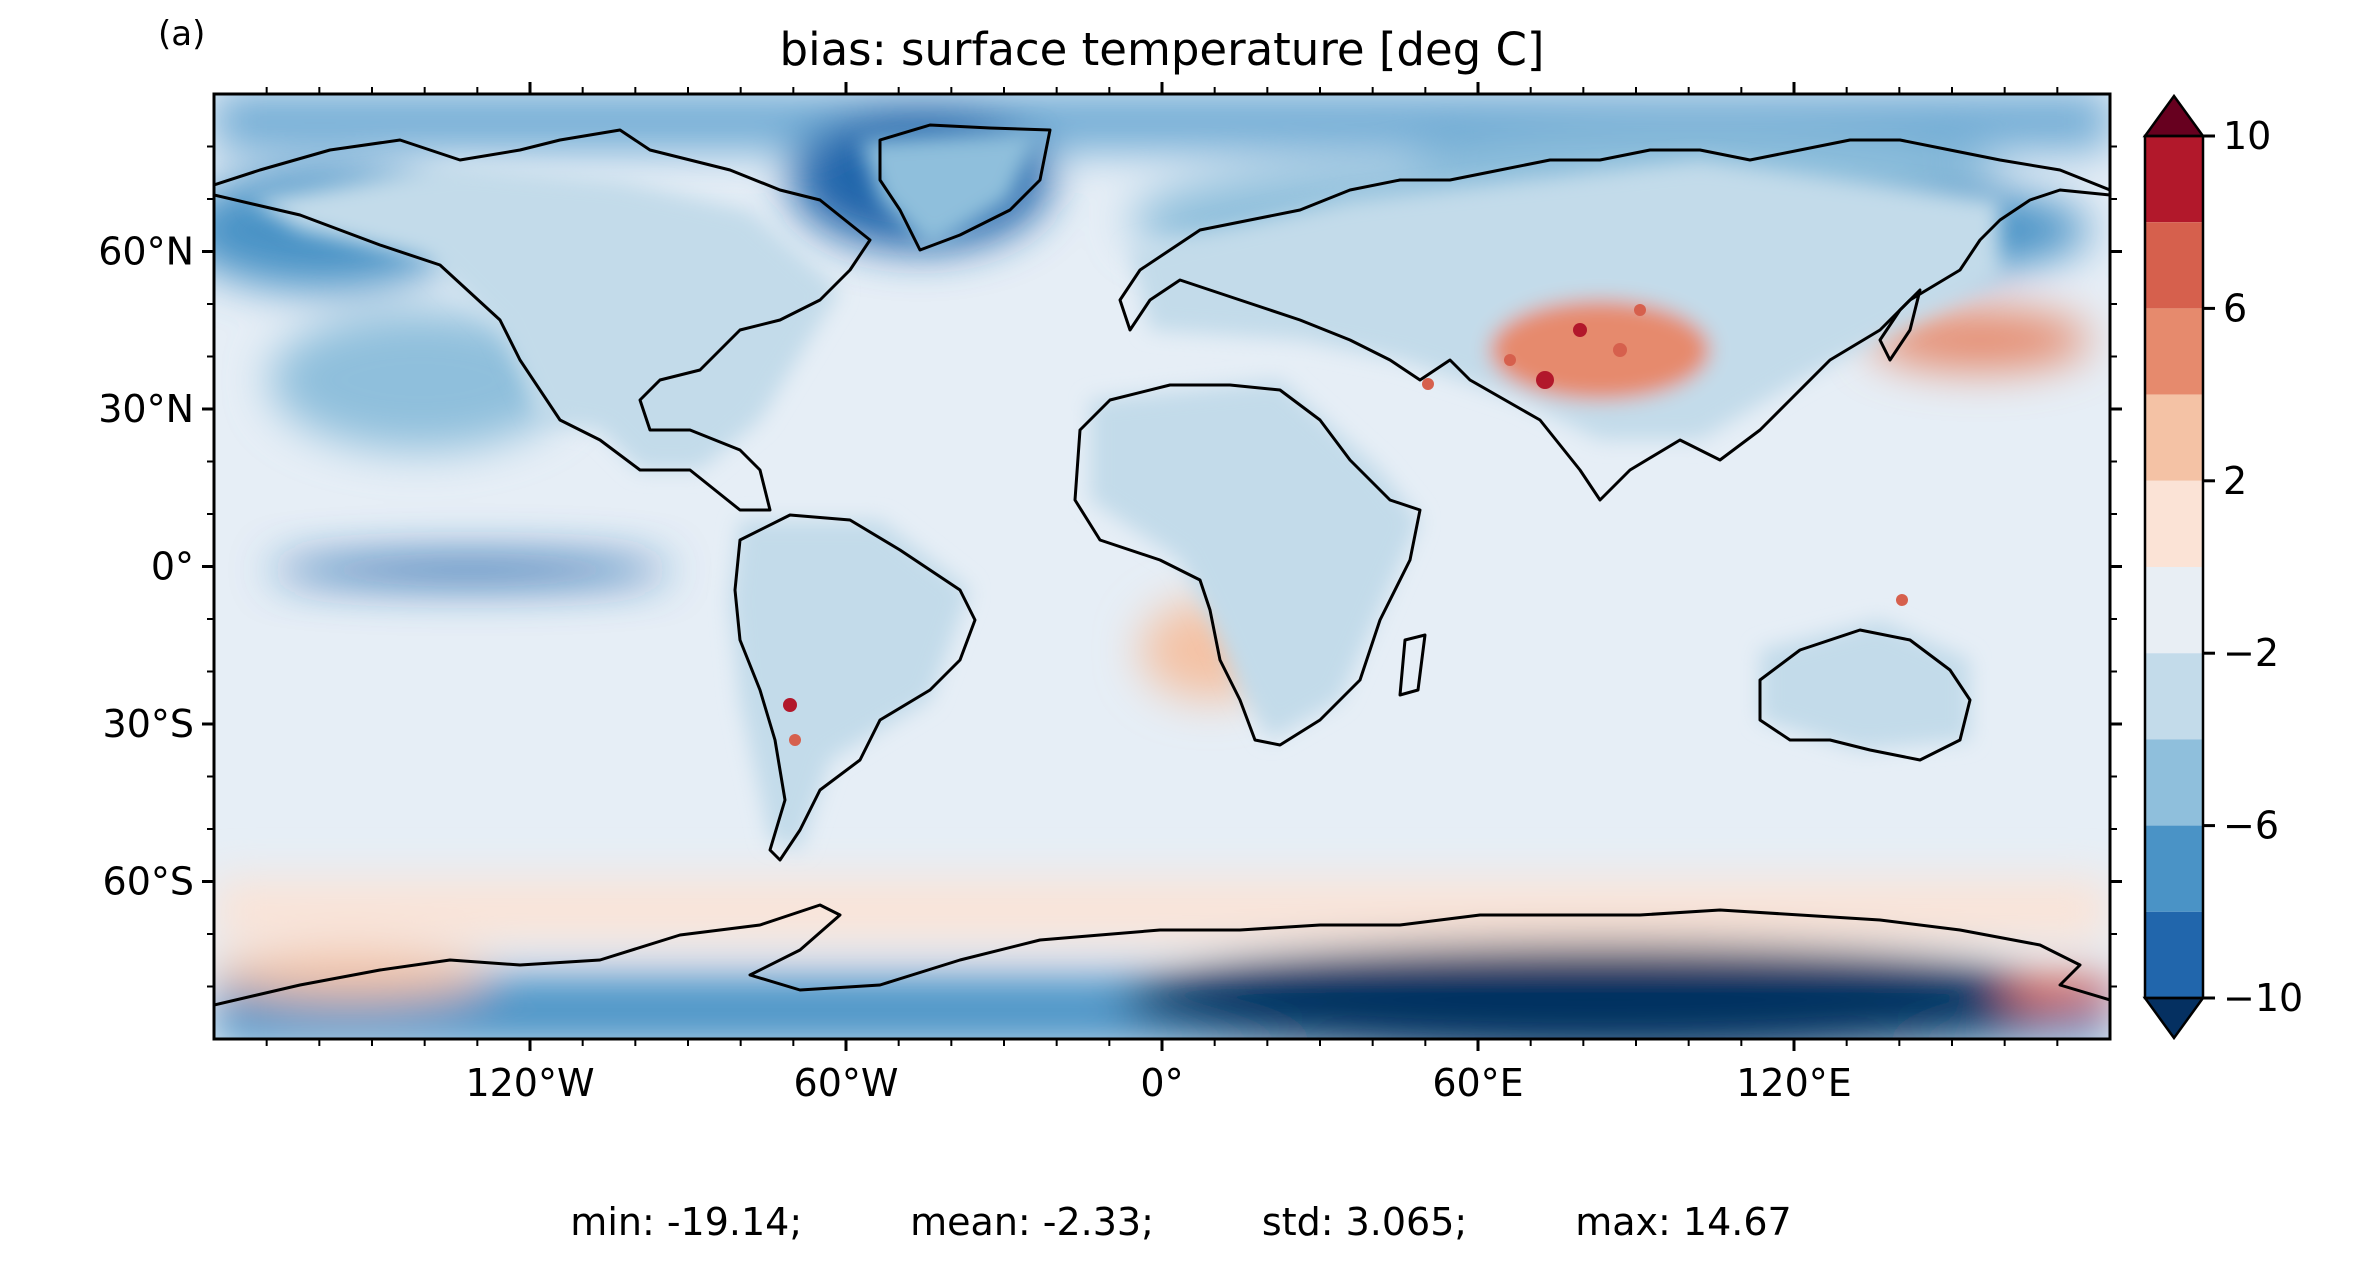 The height and width of the screenshot is (1263, 2362). Describe the element at coordinates (529, 1083) in the screenshot. I see `x-tick-label: 120°W` at that location.